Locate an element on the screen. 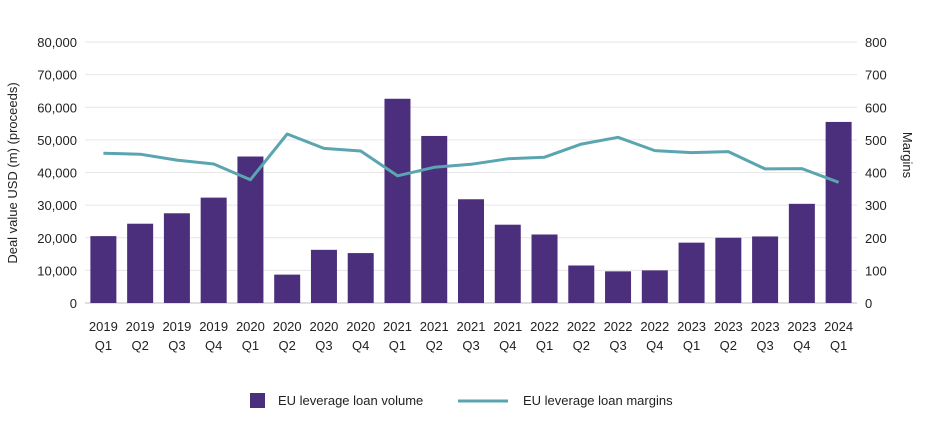  left-tick-label: 10,000 is located at coordinates (57, 270).